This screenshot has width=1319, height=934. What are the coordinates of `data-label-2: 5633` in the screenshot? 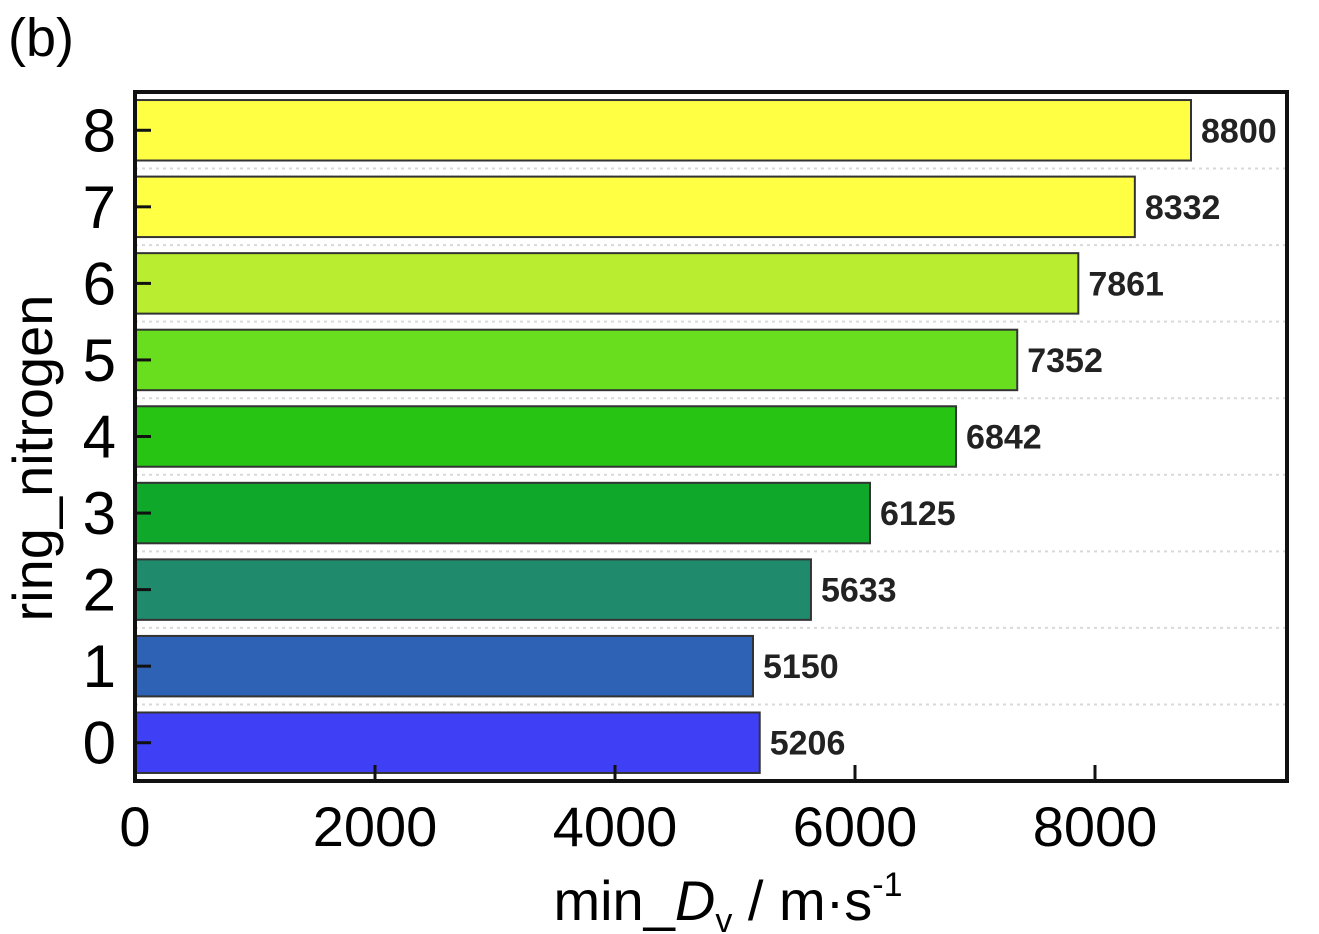 It's located at (859, 591).